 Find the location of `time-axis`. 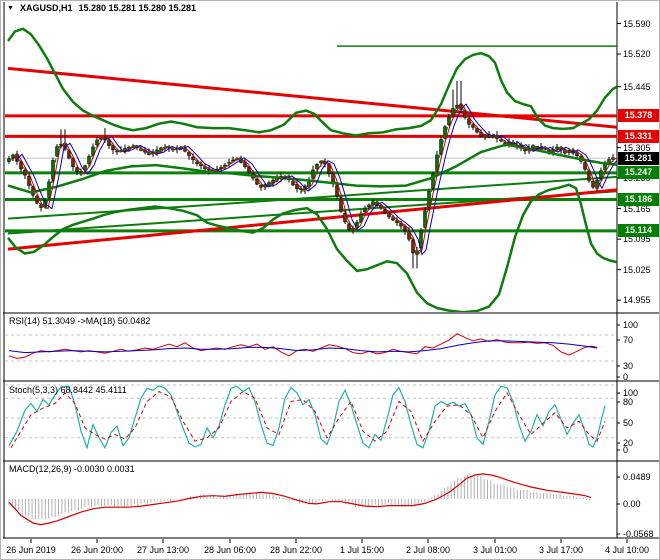

time-axis is located at coordinates (330, 549).